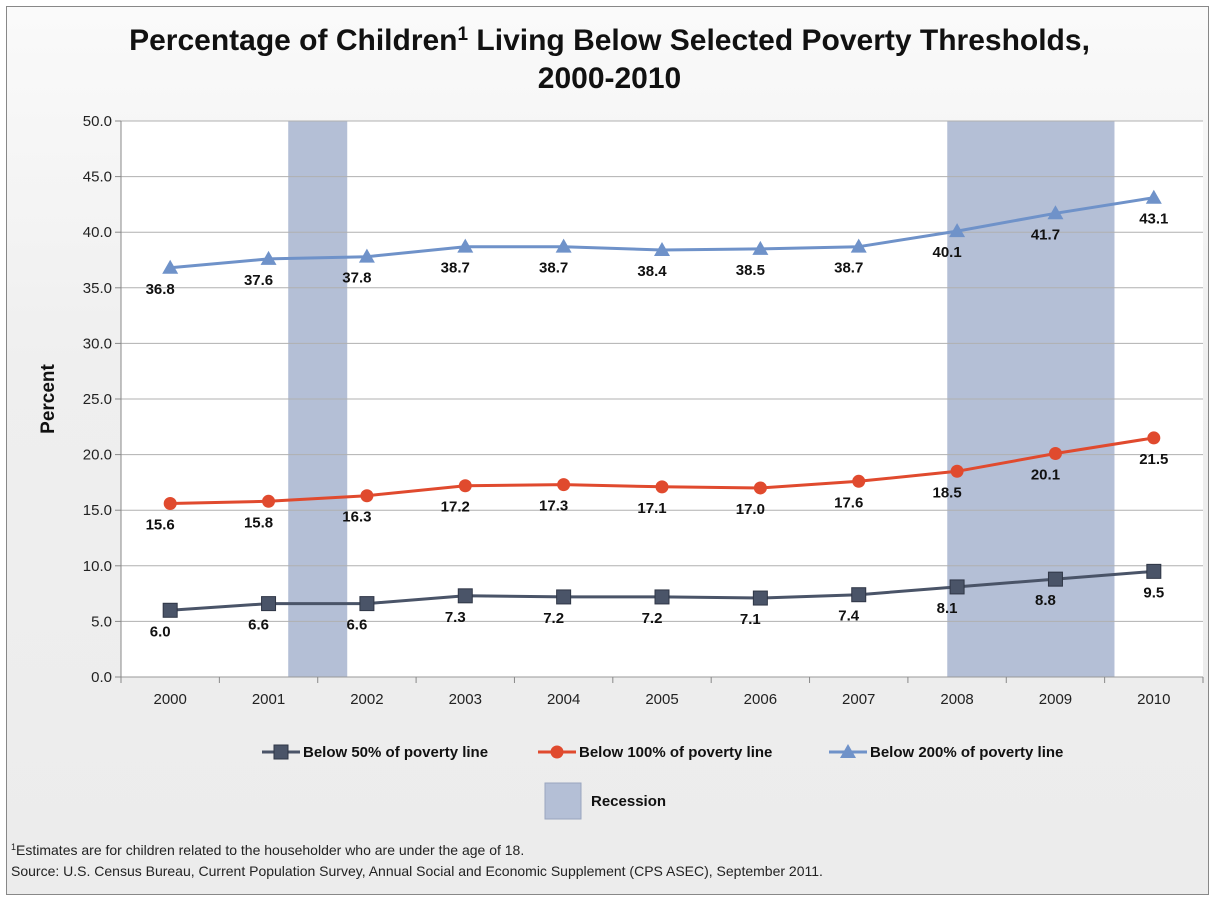 This screenshot has height=901, width=1219. Describe the element at coordinates (1045, 474) in the screenshot. I see `data-label: 20.1` at that location.